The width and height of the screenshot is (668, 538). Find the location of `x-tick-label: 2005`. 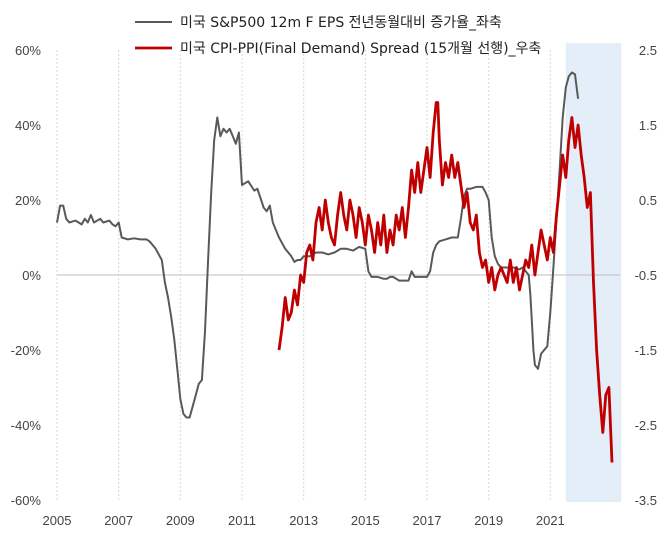

x-tick-label: 2005 is located at coordinates (57, 520).